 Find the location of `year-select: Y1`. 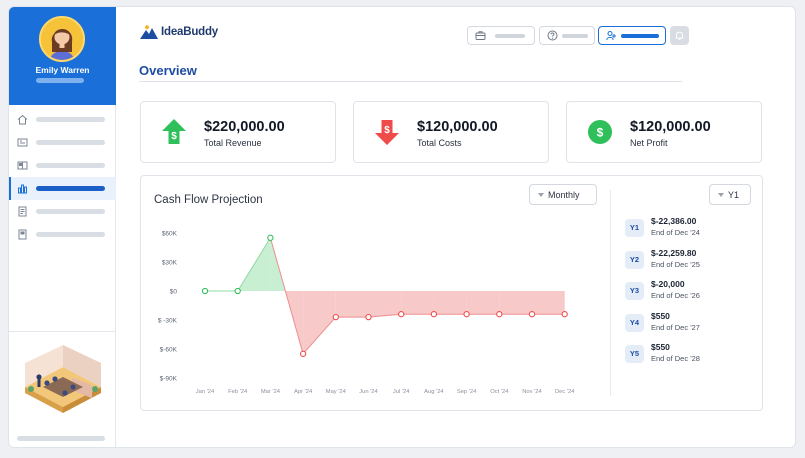

year-select: Y1 is located at coordinates (730, 194).